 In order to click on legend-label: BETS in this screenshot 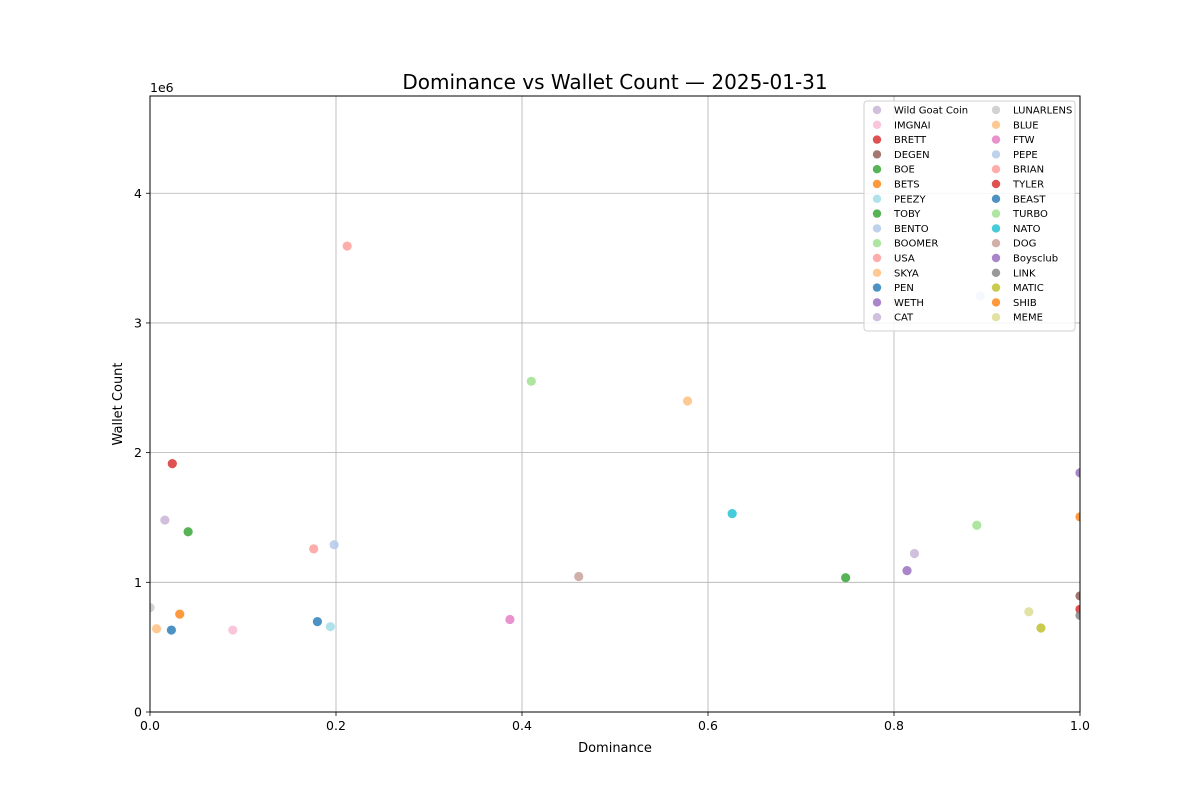, I will do `click(907, 185)`.